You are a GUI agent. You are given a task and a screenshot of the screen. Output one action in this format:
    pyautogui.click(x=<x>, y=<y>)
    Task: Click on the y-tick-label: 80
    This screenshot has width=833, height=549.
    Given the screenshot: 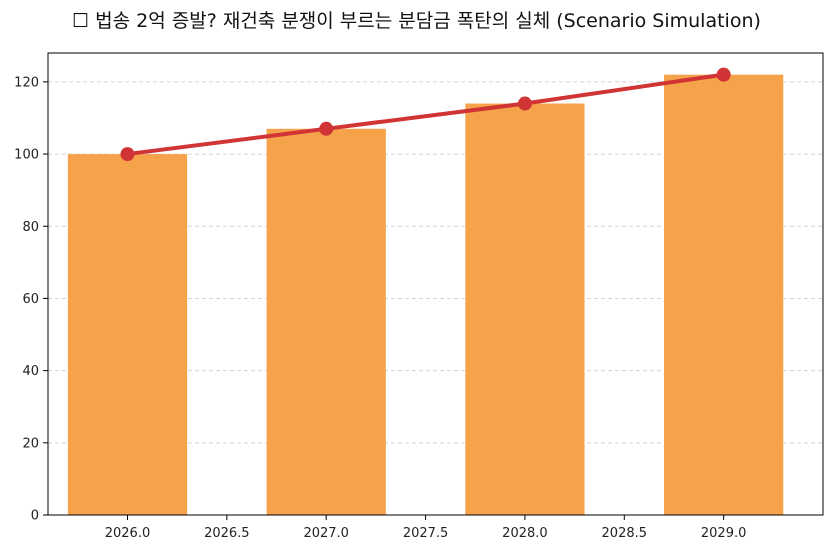 What is the action you would take?
    pyautogui.click(x=30, y=227)
    